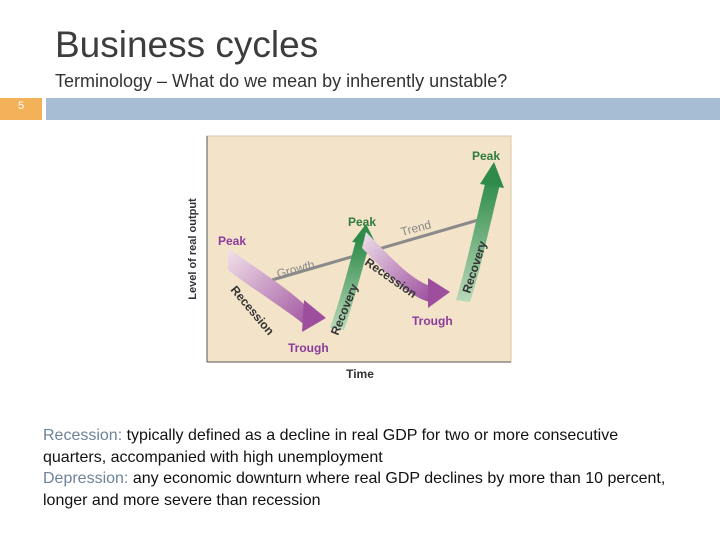 The height and width of the screenshot is (540, 720). I want to click on y-axis-label: Level of real output, so click(193, 249).